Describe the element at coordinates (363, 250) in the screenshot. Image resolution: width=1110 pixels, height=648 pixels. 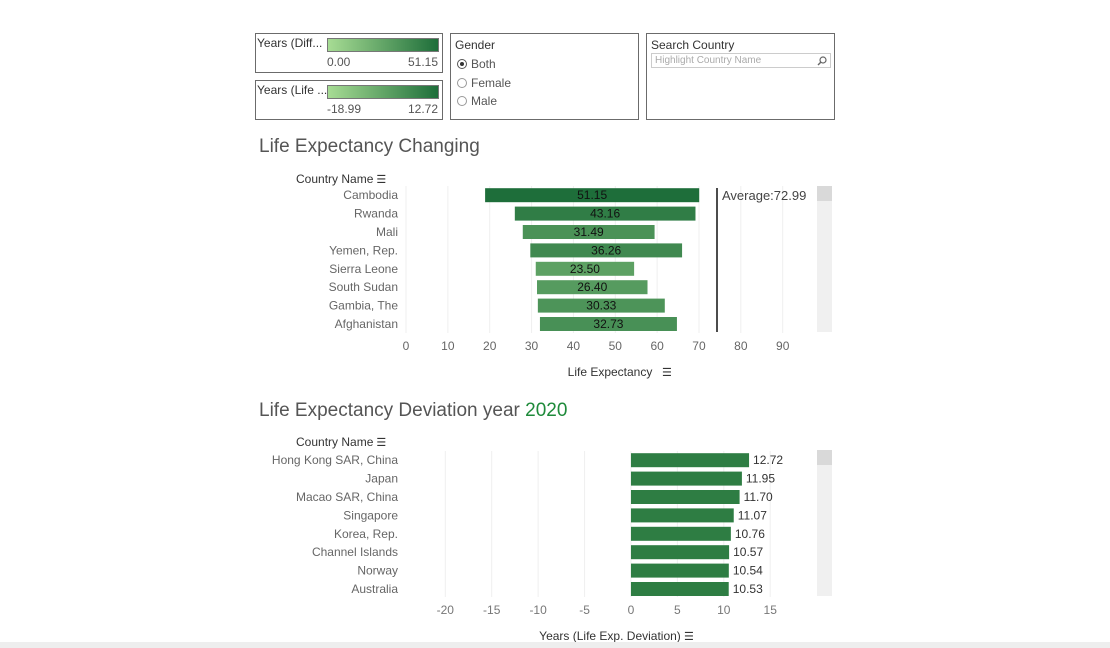
I see `row-label: Yemen, Rep.` at that location.